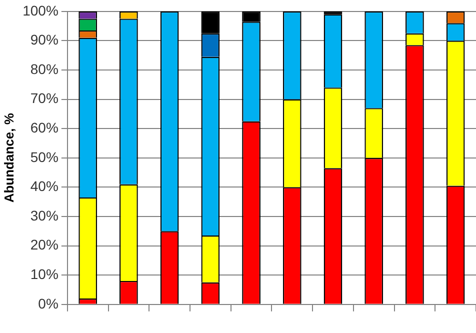 This screenshot has width=476, height=333. I want to click on y-tick-label: 70%, so click(44, 98).